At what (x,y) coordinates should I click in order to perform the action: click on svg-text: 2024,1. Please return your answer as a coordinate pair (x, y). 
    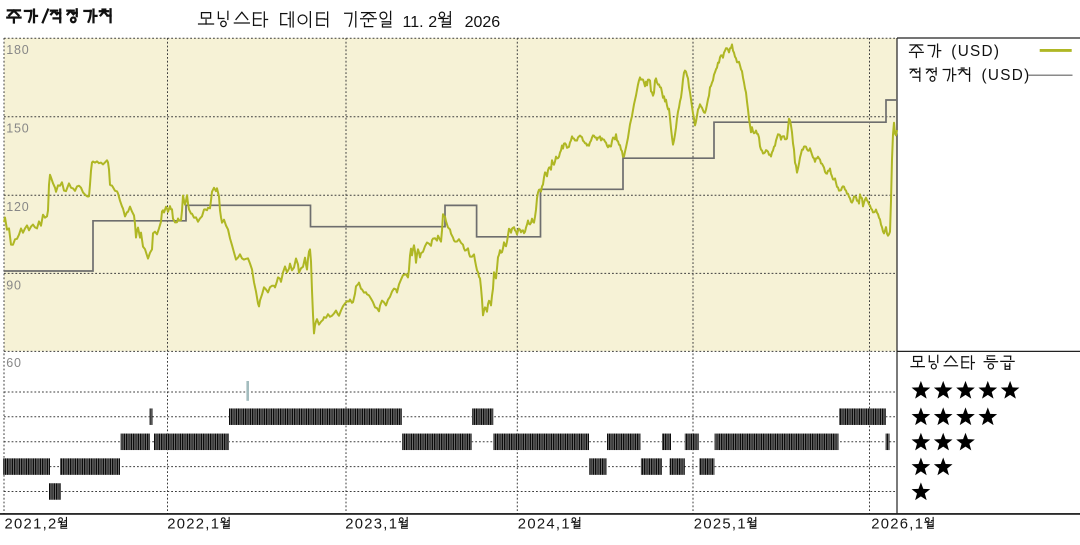
    Looking at the image, I should click on (544, 524).